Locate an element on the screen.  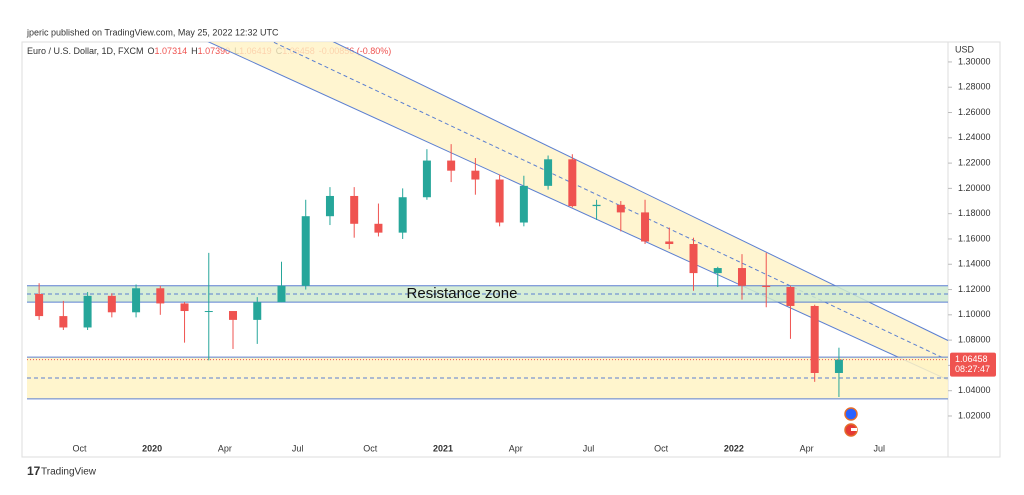
stat-label: O is located at coordinates (151, 51).